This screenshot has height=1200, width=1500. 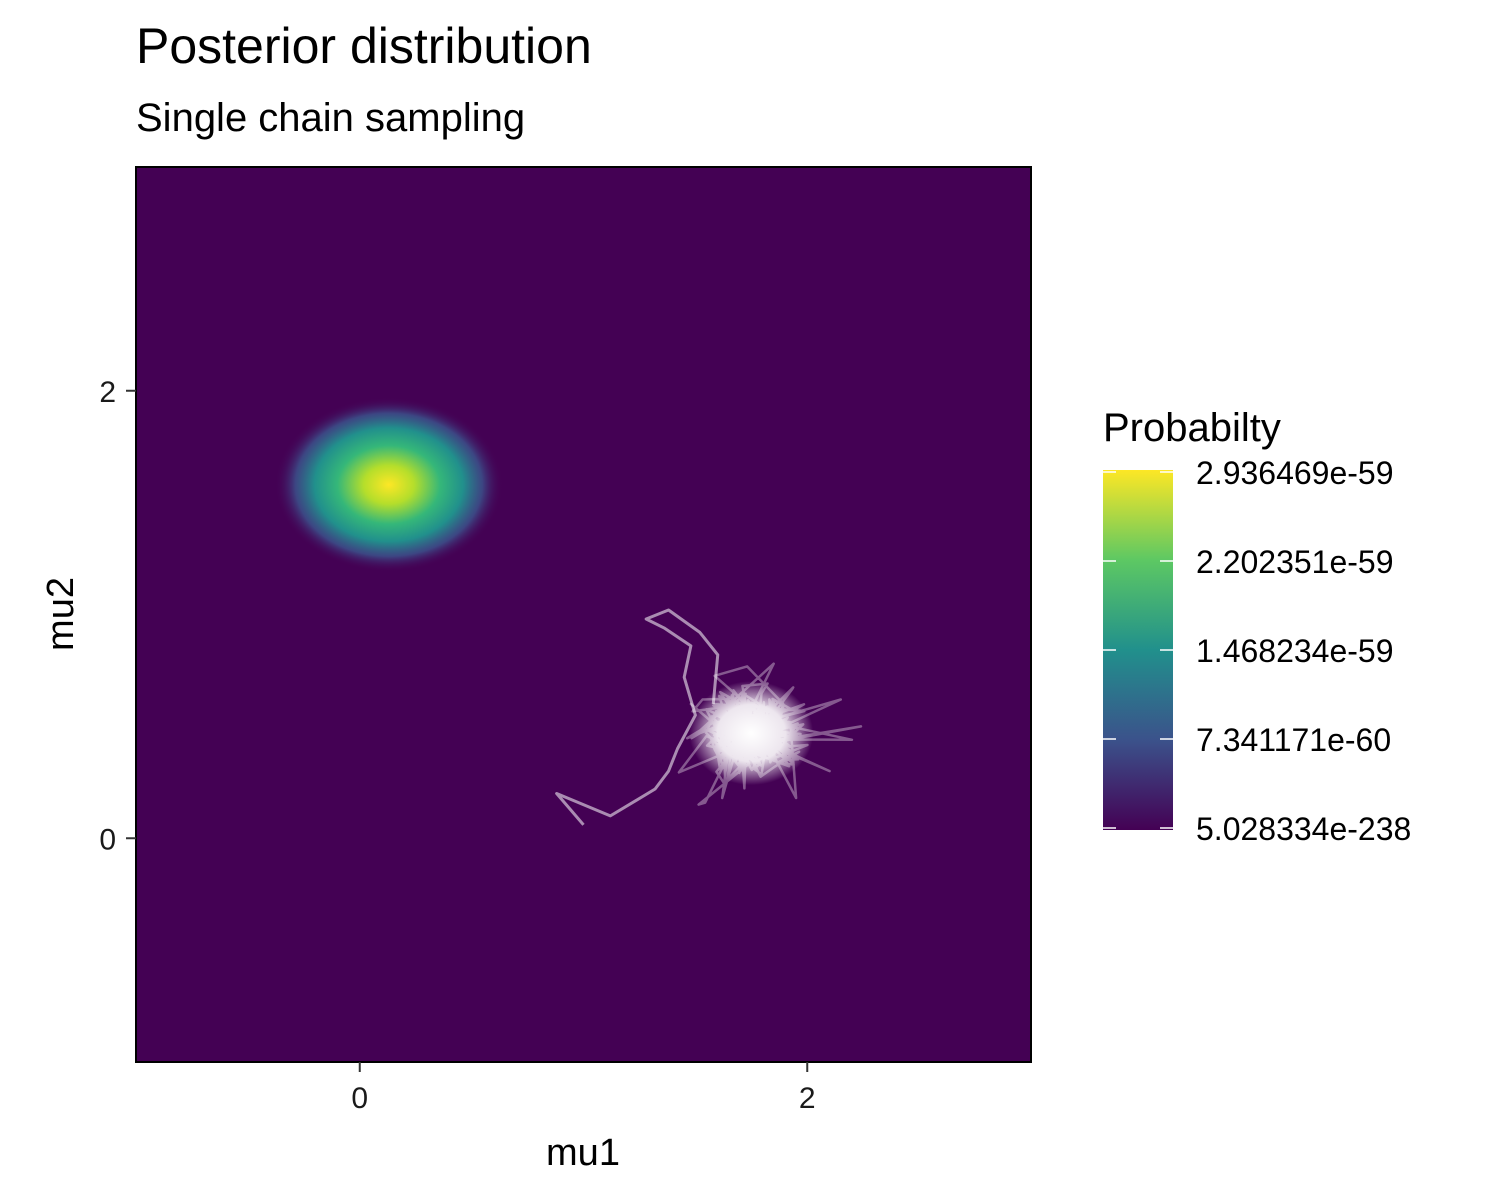 I want to click on density-peak, so click(x=388, y=484).